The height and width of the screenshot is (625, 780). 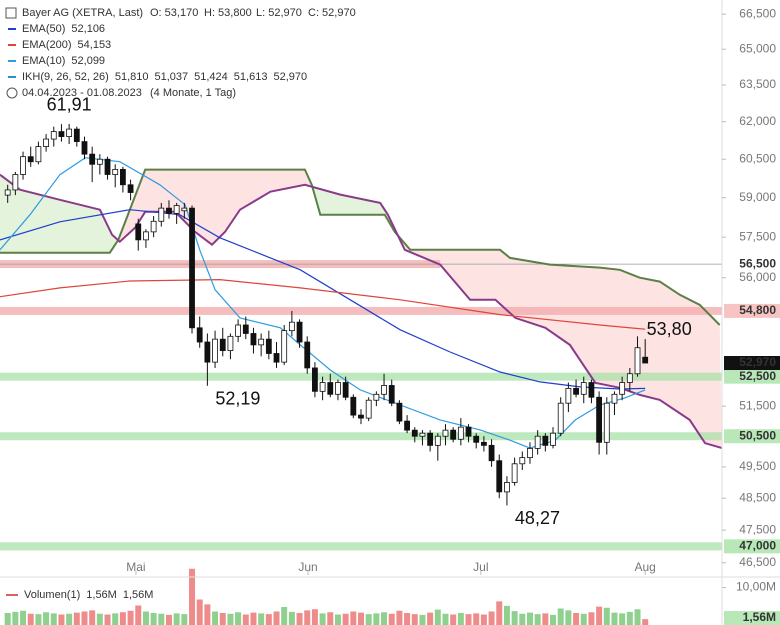 What do you see at coordinates (752, 363) in the screenshot?
I see `last-box` at bounding box center [752, 363].